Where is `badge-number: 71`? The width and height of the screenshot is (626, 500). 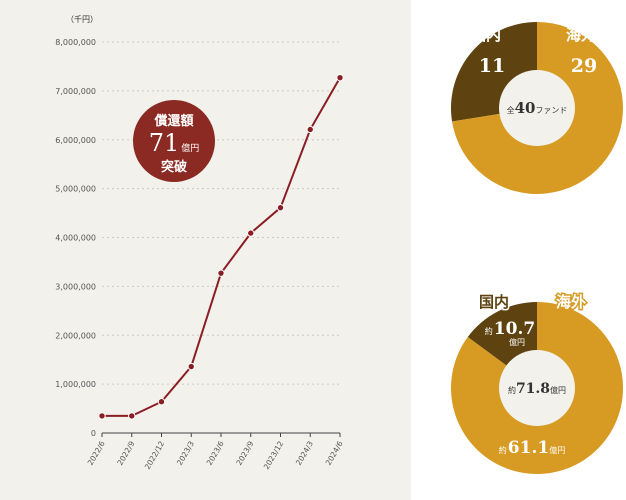 badge-number: 71 is located at coordinates (164, 143).